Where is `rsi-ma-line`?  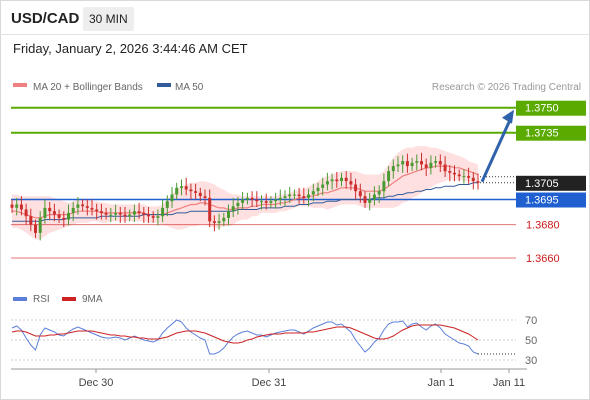
rsi-ma-line is located at coordinates (245, 334).